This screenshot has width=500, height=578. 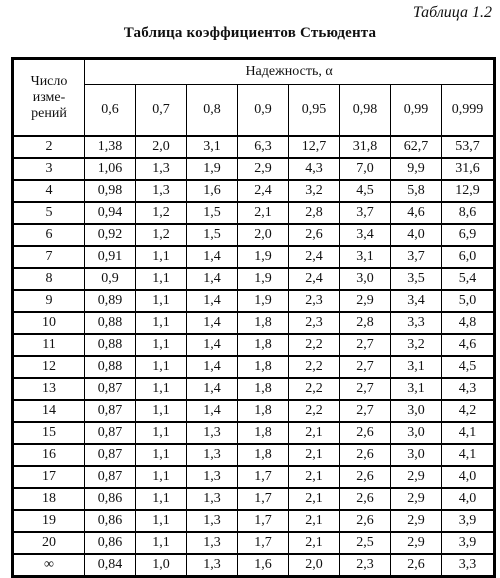 I want to click on coefficient-cell: 2,2, so click(x=314, y=411).